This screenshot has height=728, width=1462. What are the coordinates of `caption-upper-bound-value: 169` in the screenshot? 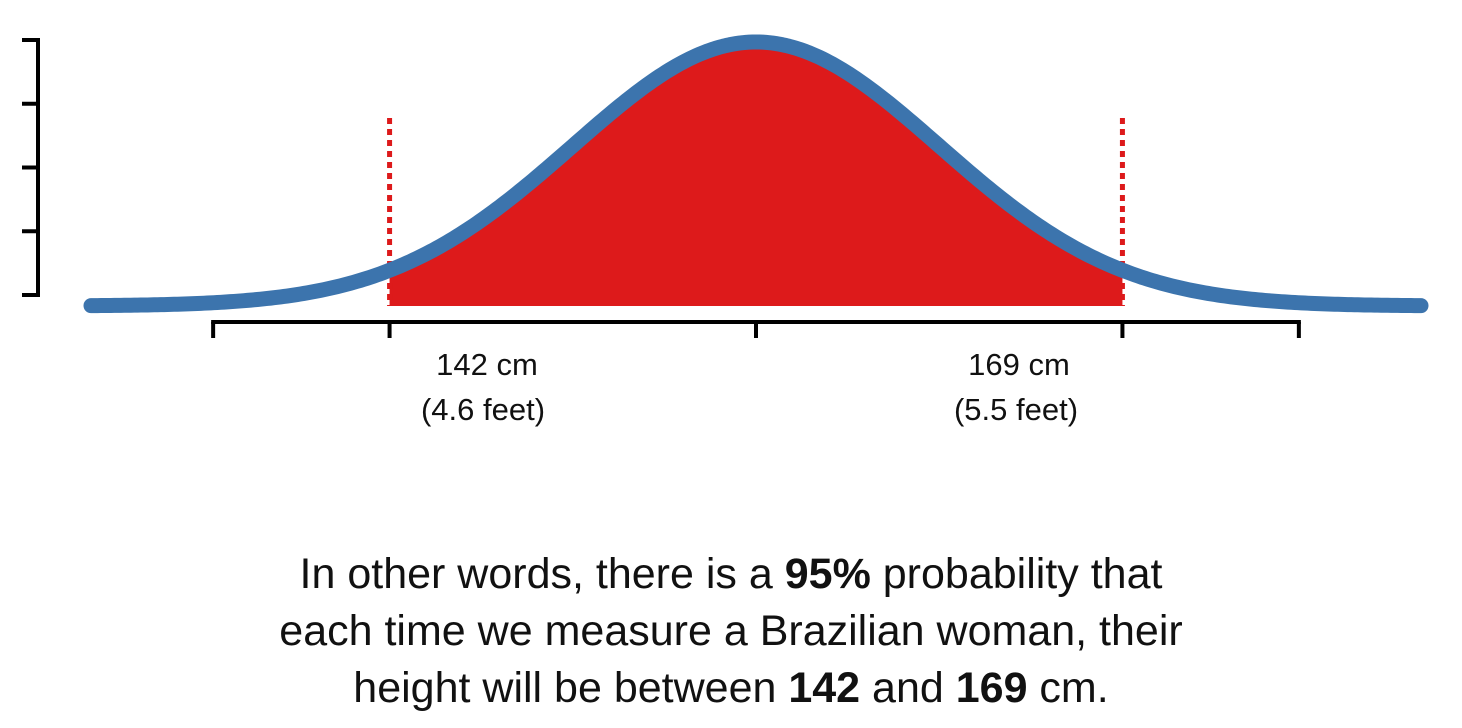 It's located at (991, 688).